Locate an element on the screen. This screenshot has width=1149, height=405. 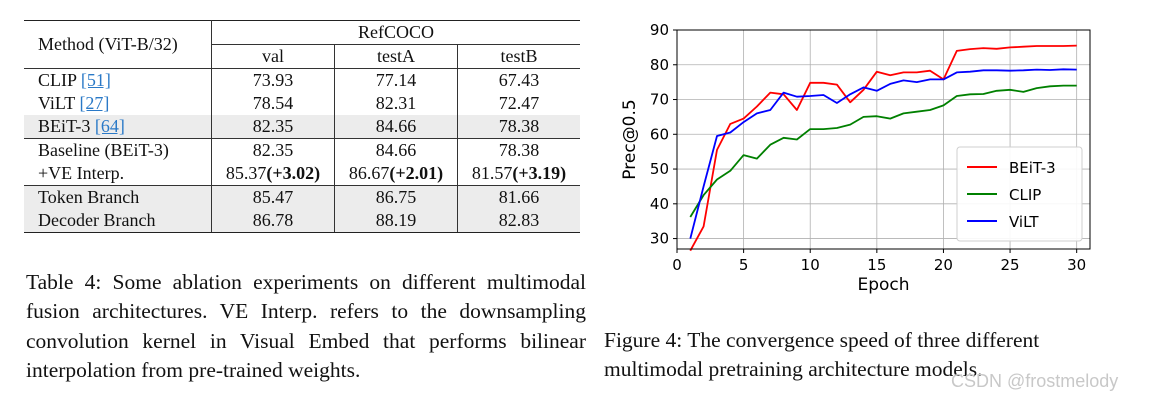
cell-testa: 88.19 is located at coordinates (396, 221).